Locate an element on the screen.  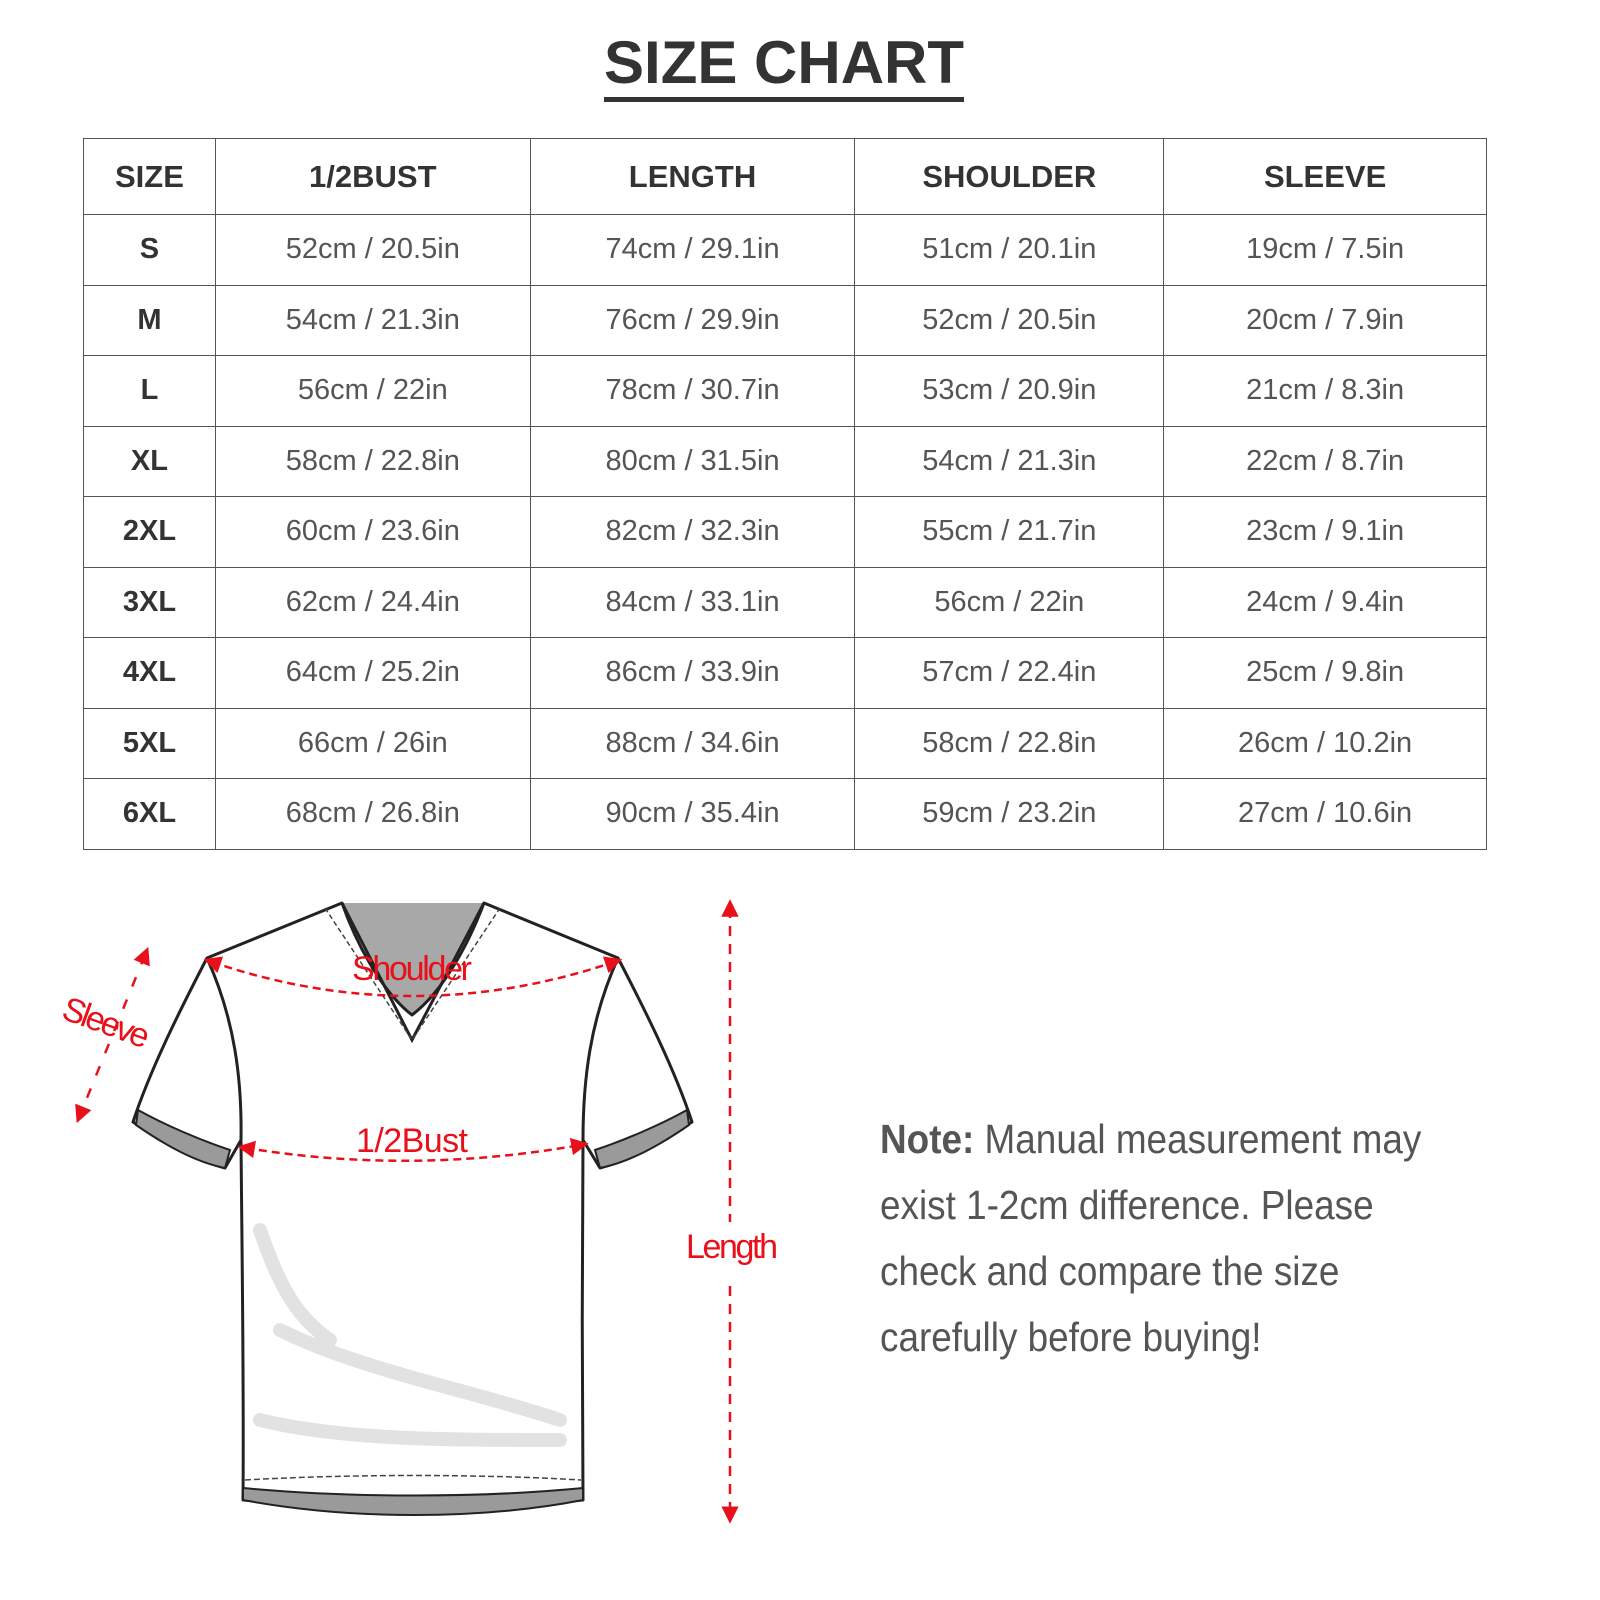
column-header: SLEEVE is located at coordinates (1325, 176).